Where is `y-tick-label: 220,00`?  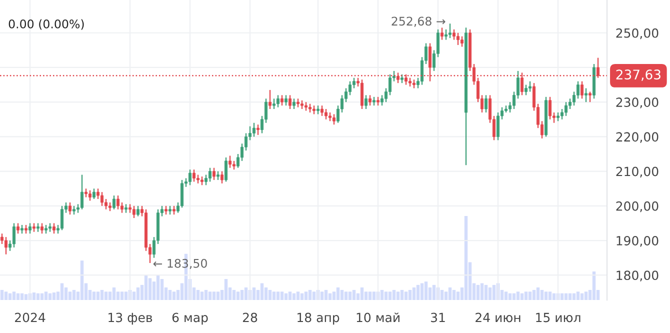
y-tick-label: 220,00 is located at coordinates (637, 137).